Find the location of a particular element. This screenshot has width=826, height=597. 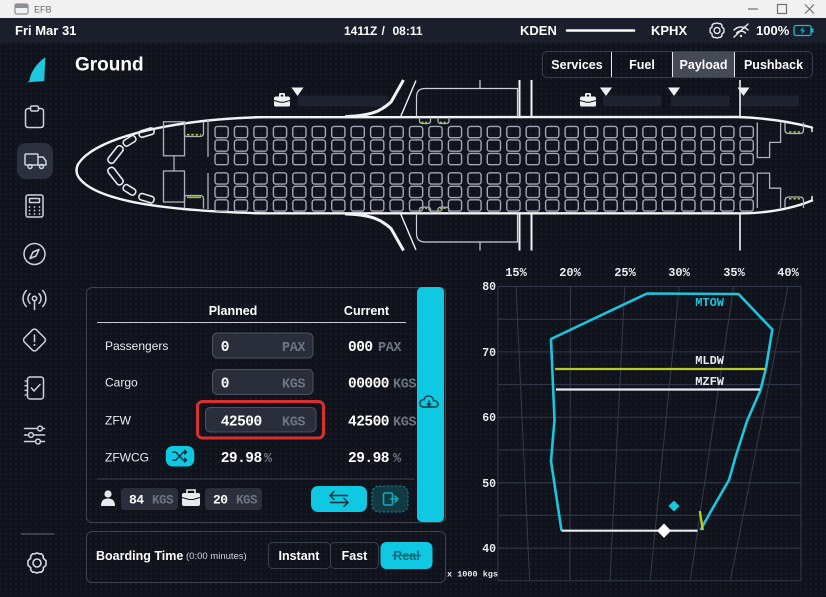

svg-text: 70 is located at coordinates (489, 353).